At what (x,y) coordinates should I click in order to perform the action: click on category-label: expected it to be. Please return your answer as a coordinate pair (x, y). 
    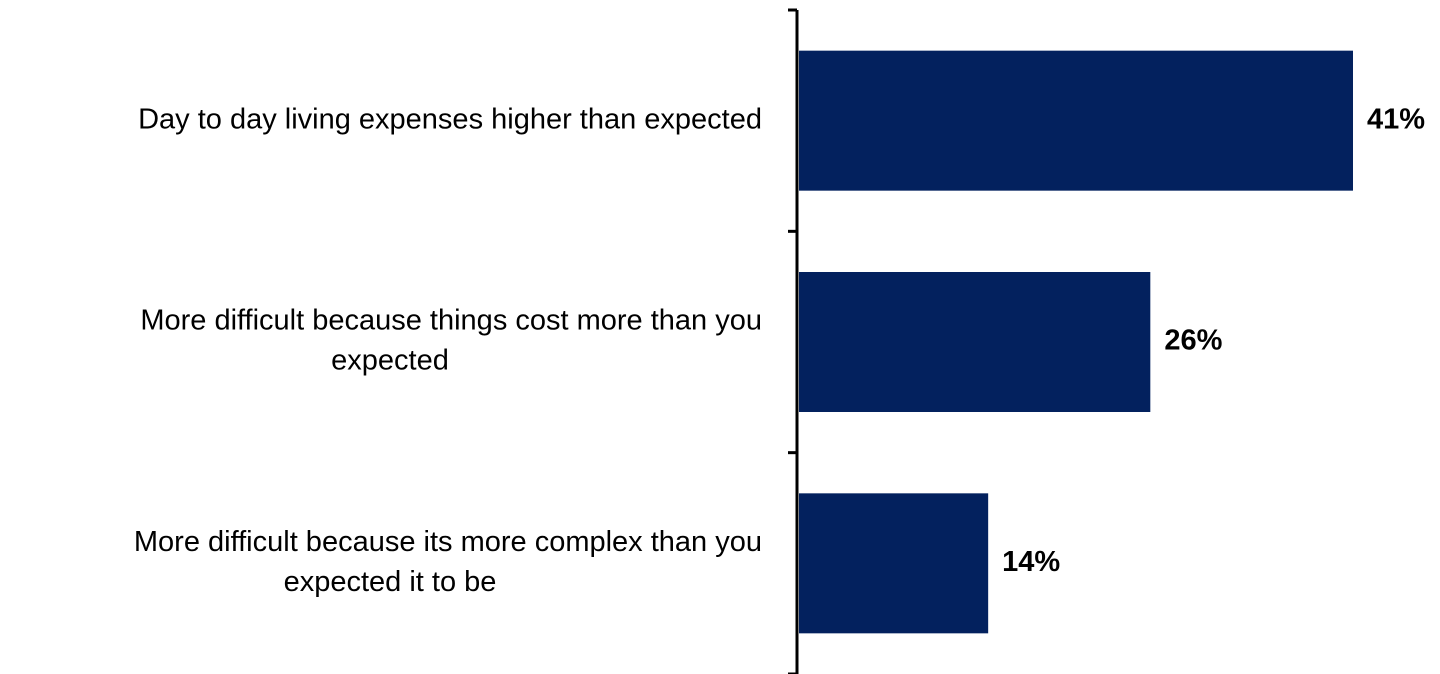
    Looking at the image, I should click on (390, 582).